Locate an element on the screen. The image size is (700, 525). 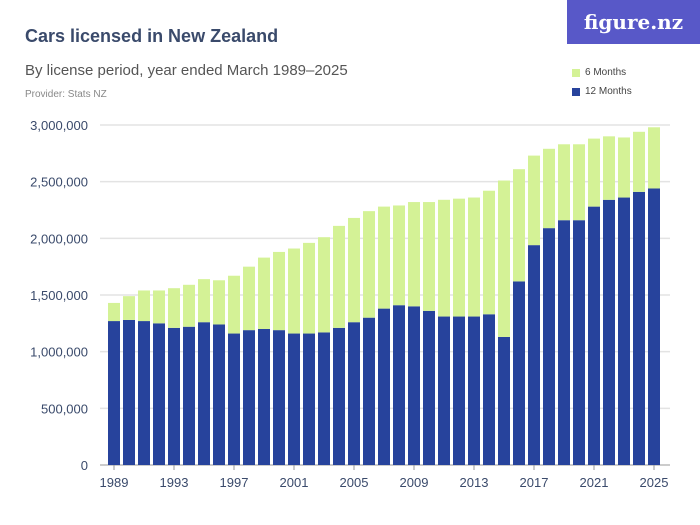
x-tick-label: 2025 is located at coordinates (654, 482).